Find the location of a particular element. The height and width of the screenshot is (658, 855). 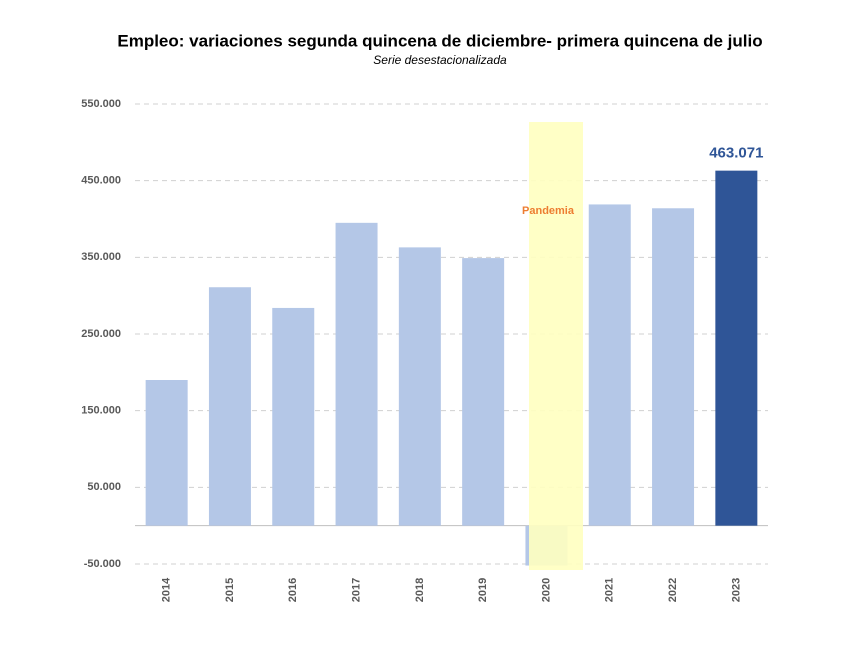

value-label: 463.071 is located at coordinates (736, 153).